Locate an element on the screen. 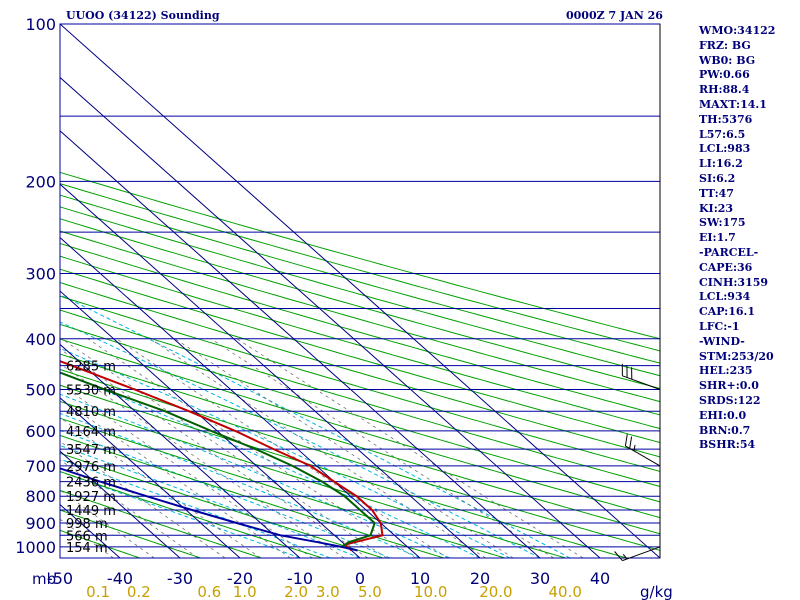 This screenshot has width=800, height=600. pressure-tick-1000: 1000 is located at coordinates (35, 547).